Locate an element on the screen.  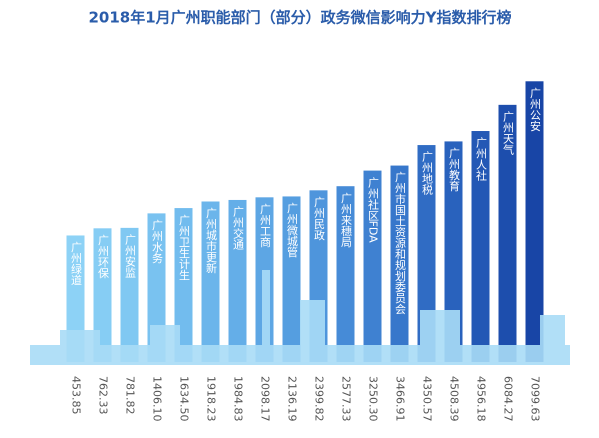
category-label: 广州社区FDA is located at coordinates (373, 209).